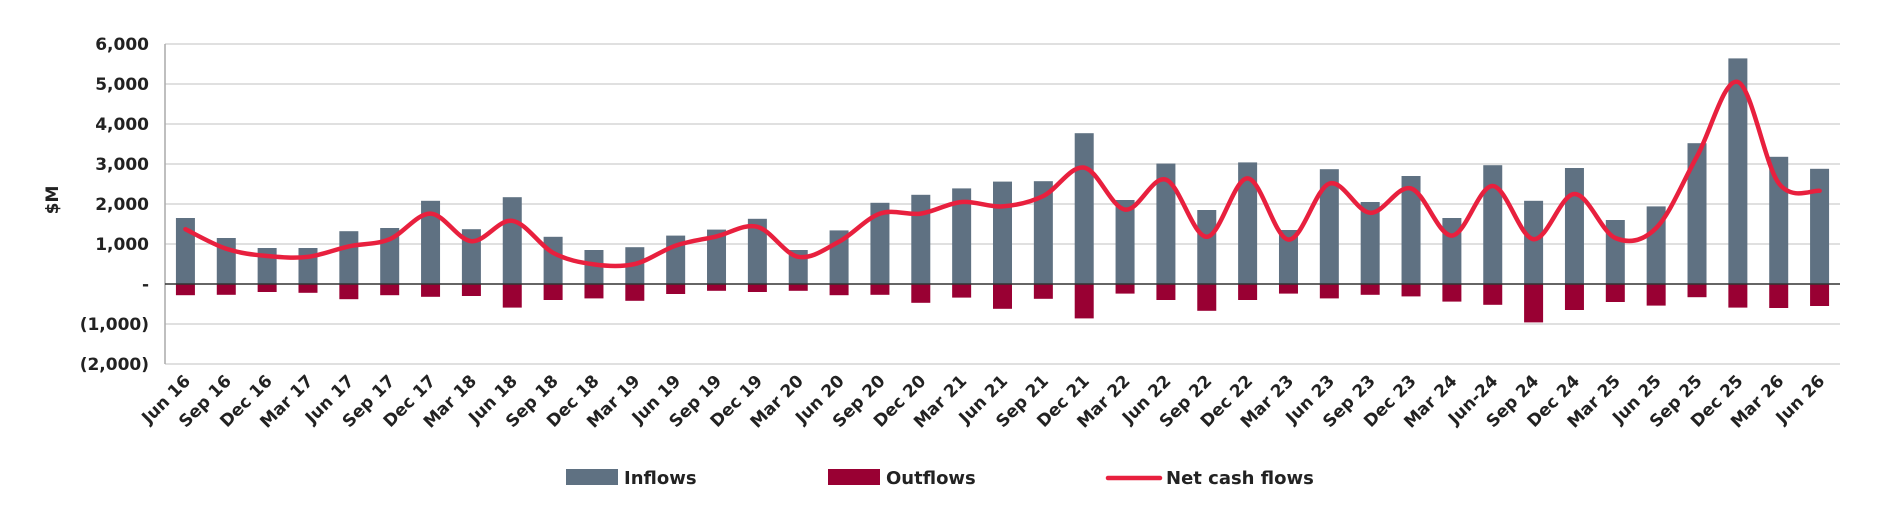 The width and height of the screenshot is (1880, 519). What do you see at coordinates (122, 165) in the screenshot?
I see `y-tick-label: 3,000` at bounding box center [122, 165].